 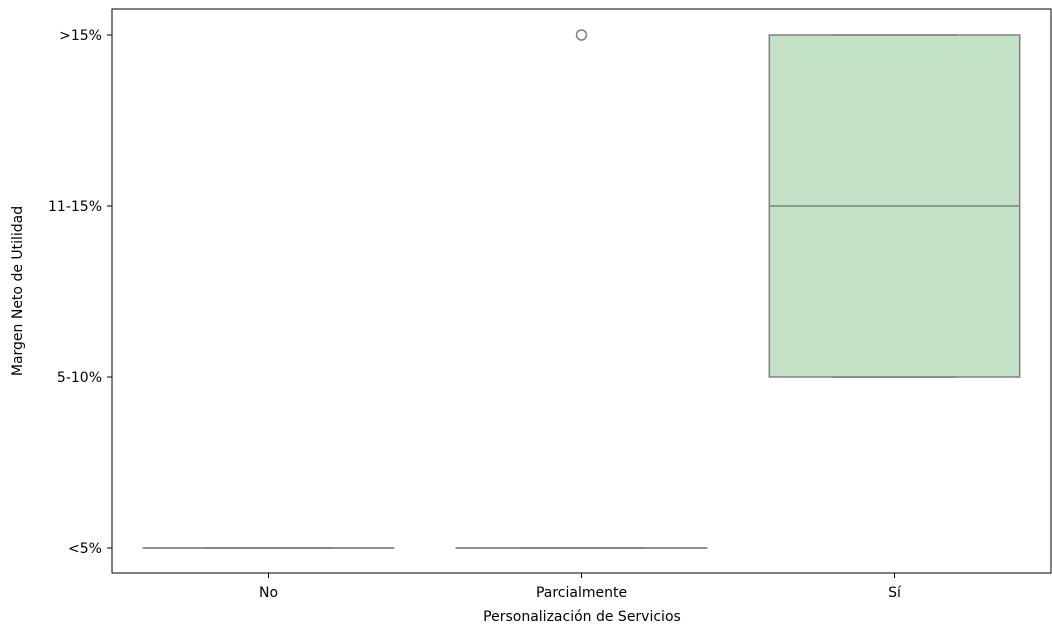 What do you see at coordinates (85, 549) in the screenshot?
I see `y-tick-label: <5%` at bounding box center [85, 549].